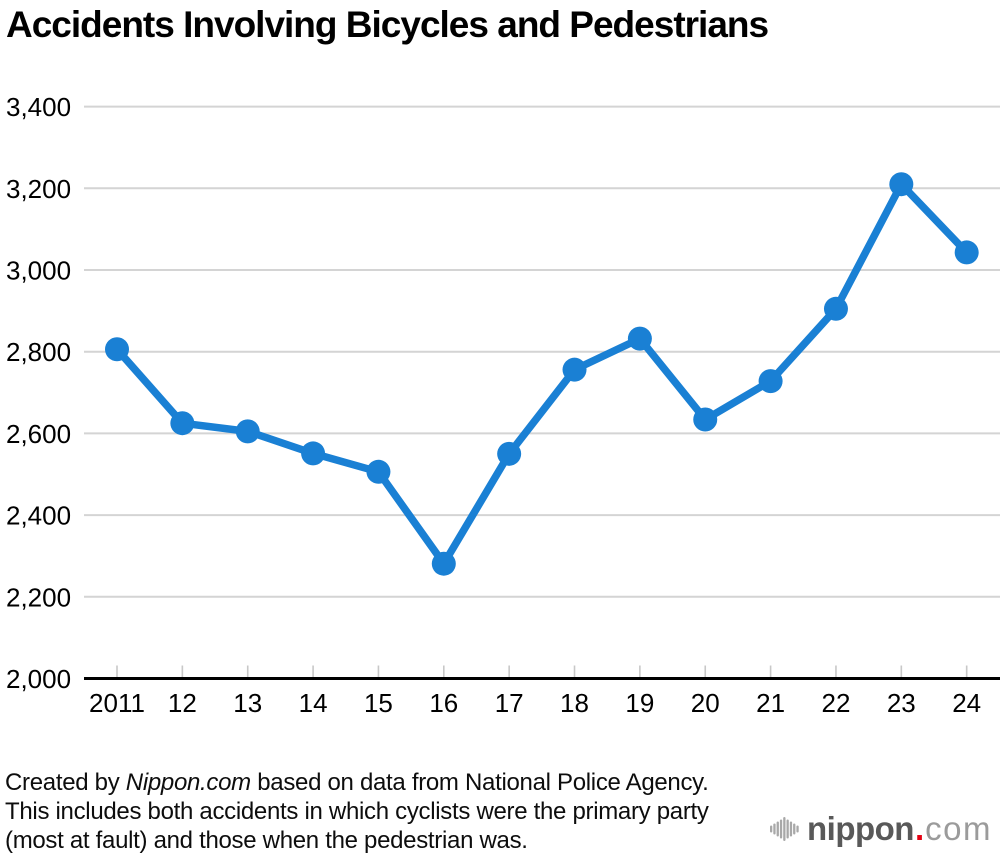  I want to click on x-axis-label: 23, so click(901, 703).